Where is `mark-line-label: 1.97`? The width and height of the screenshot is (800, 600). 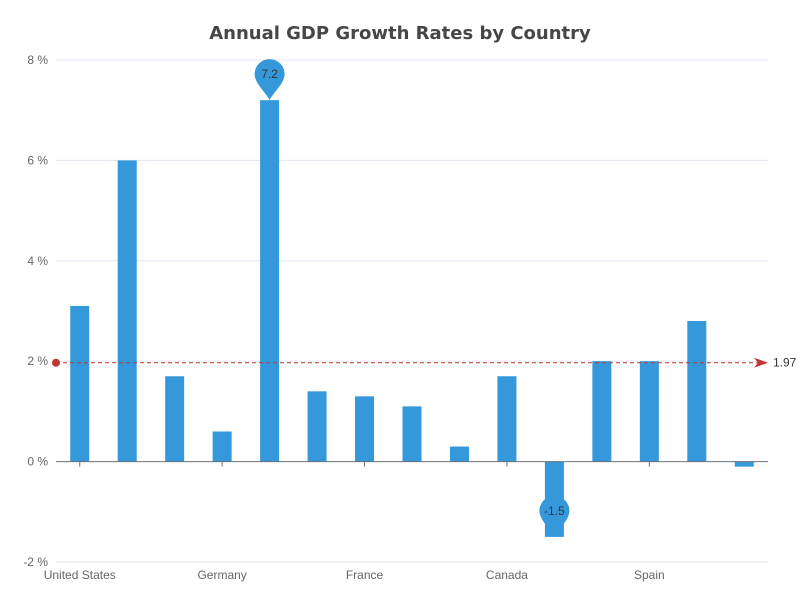 mark-line-label: 1.97 is located at coordinates (785, 363).